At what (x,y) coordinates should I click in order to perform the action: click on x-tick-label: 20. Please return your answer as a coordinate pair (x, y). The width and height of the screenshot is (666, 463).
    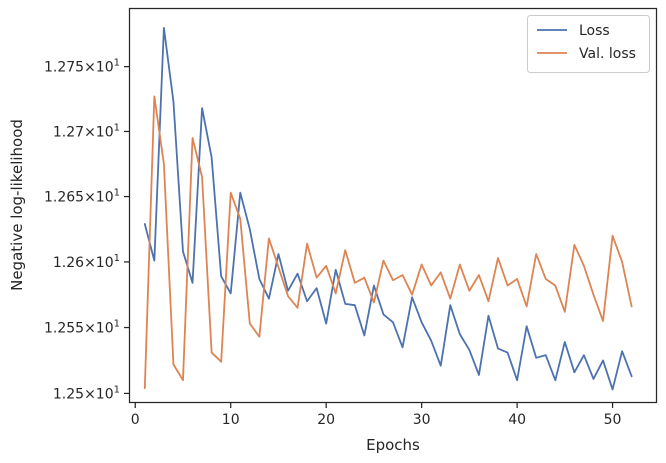
    Looking at the image, I should click on (326, 420).